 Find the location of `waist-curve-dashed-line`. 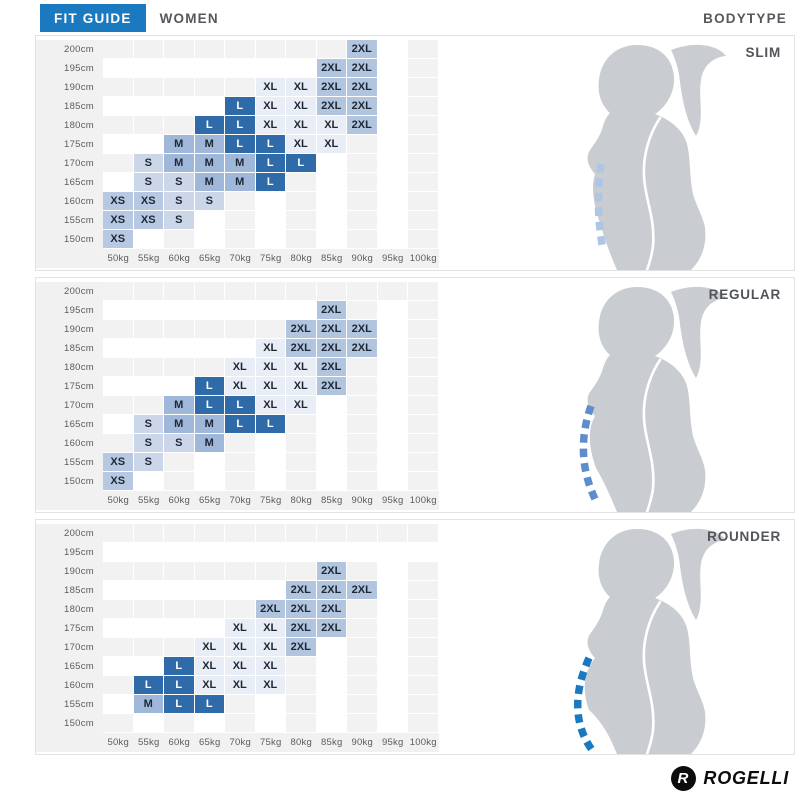

waist-curve-dashed-line is located at coordinates (588, 452).